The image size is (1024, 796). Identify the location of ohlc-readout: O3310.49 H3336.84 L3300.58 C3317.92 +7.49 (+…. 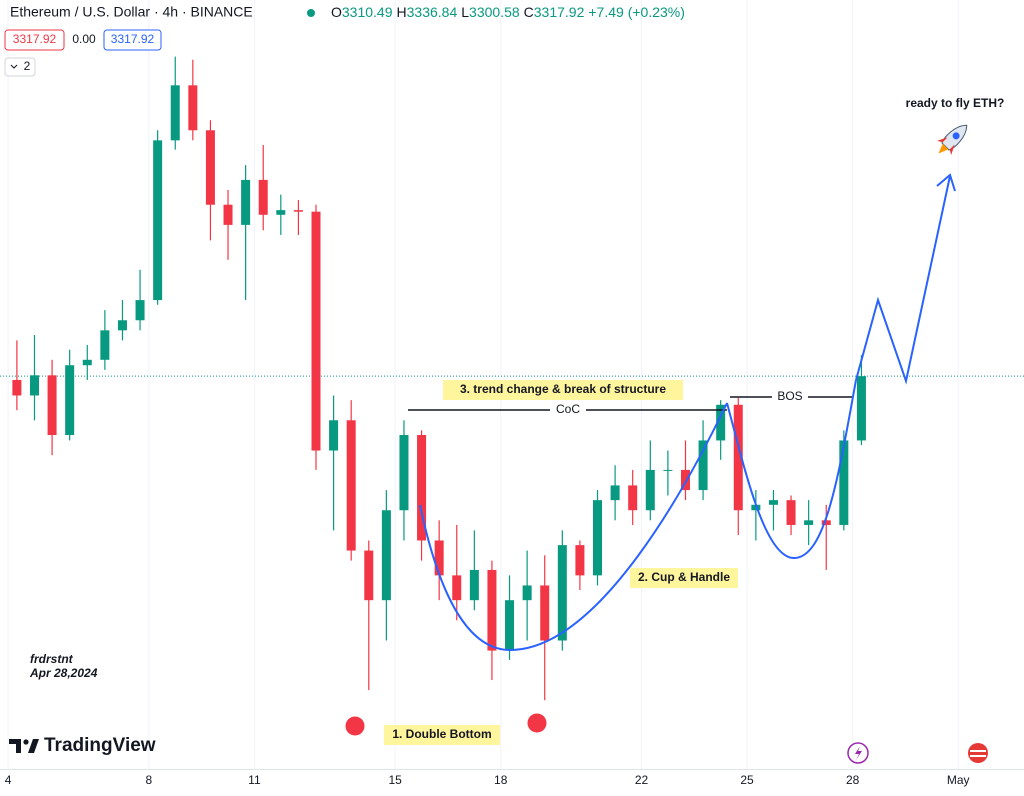
(508, 12).